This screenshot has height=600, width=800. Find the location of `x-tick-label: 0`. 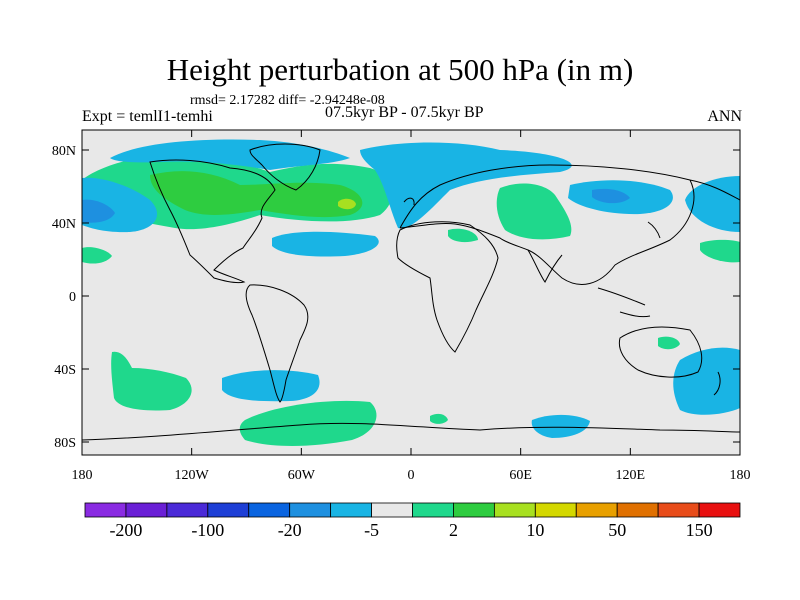

x-tick-label: 0 is located at coordinates (411, 475).